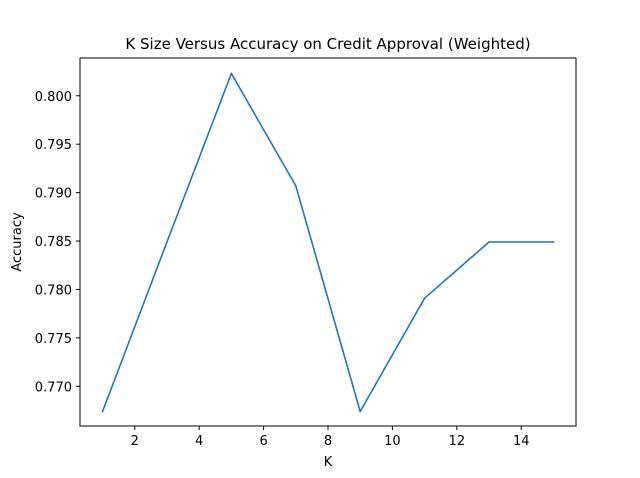  I want to click on x-axis-label: K, so click(328, 462).